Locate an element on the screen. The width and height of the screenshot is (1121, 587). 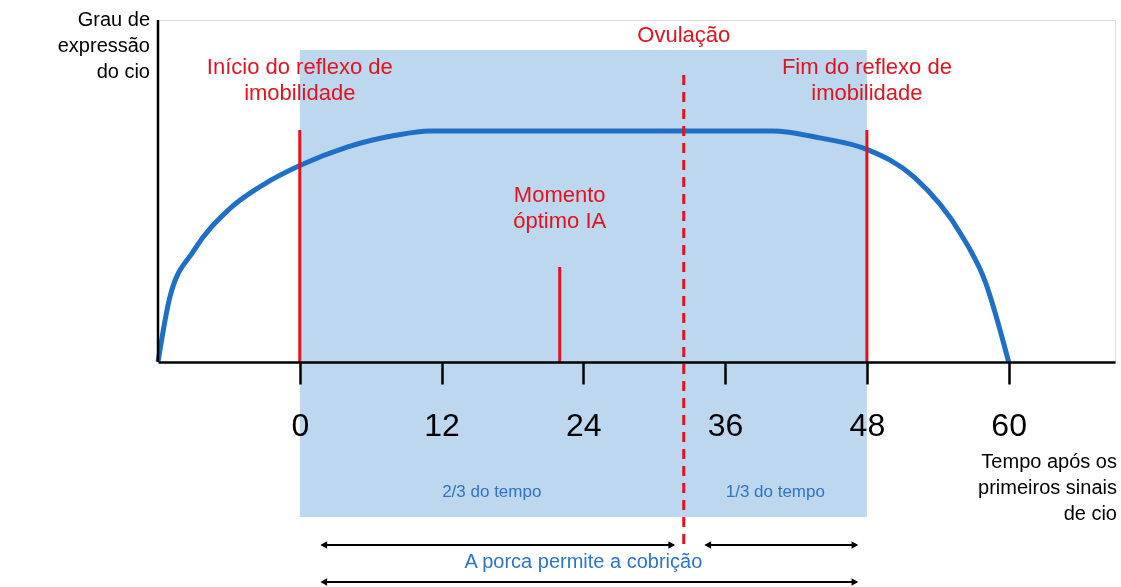
x-tick-label: 36 is located at coordinates (725, 424).